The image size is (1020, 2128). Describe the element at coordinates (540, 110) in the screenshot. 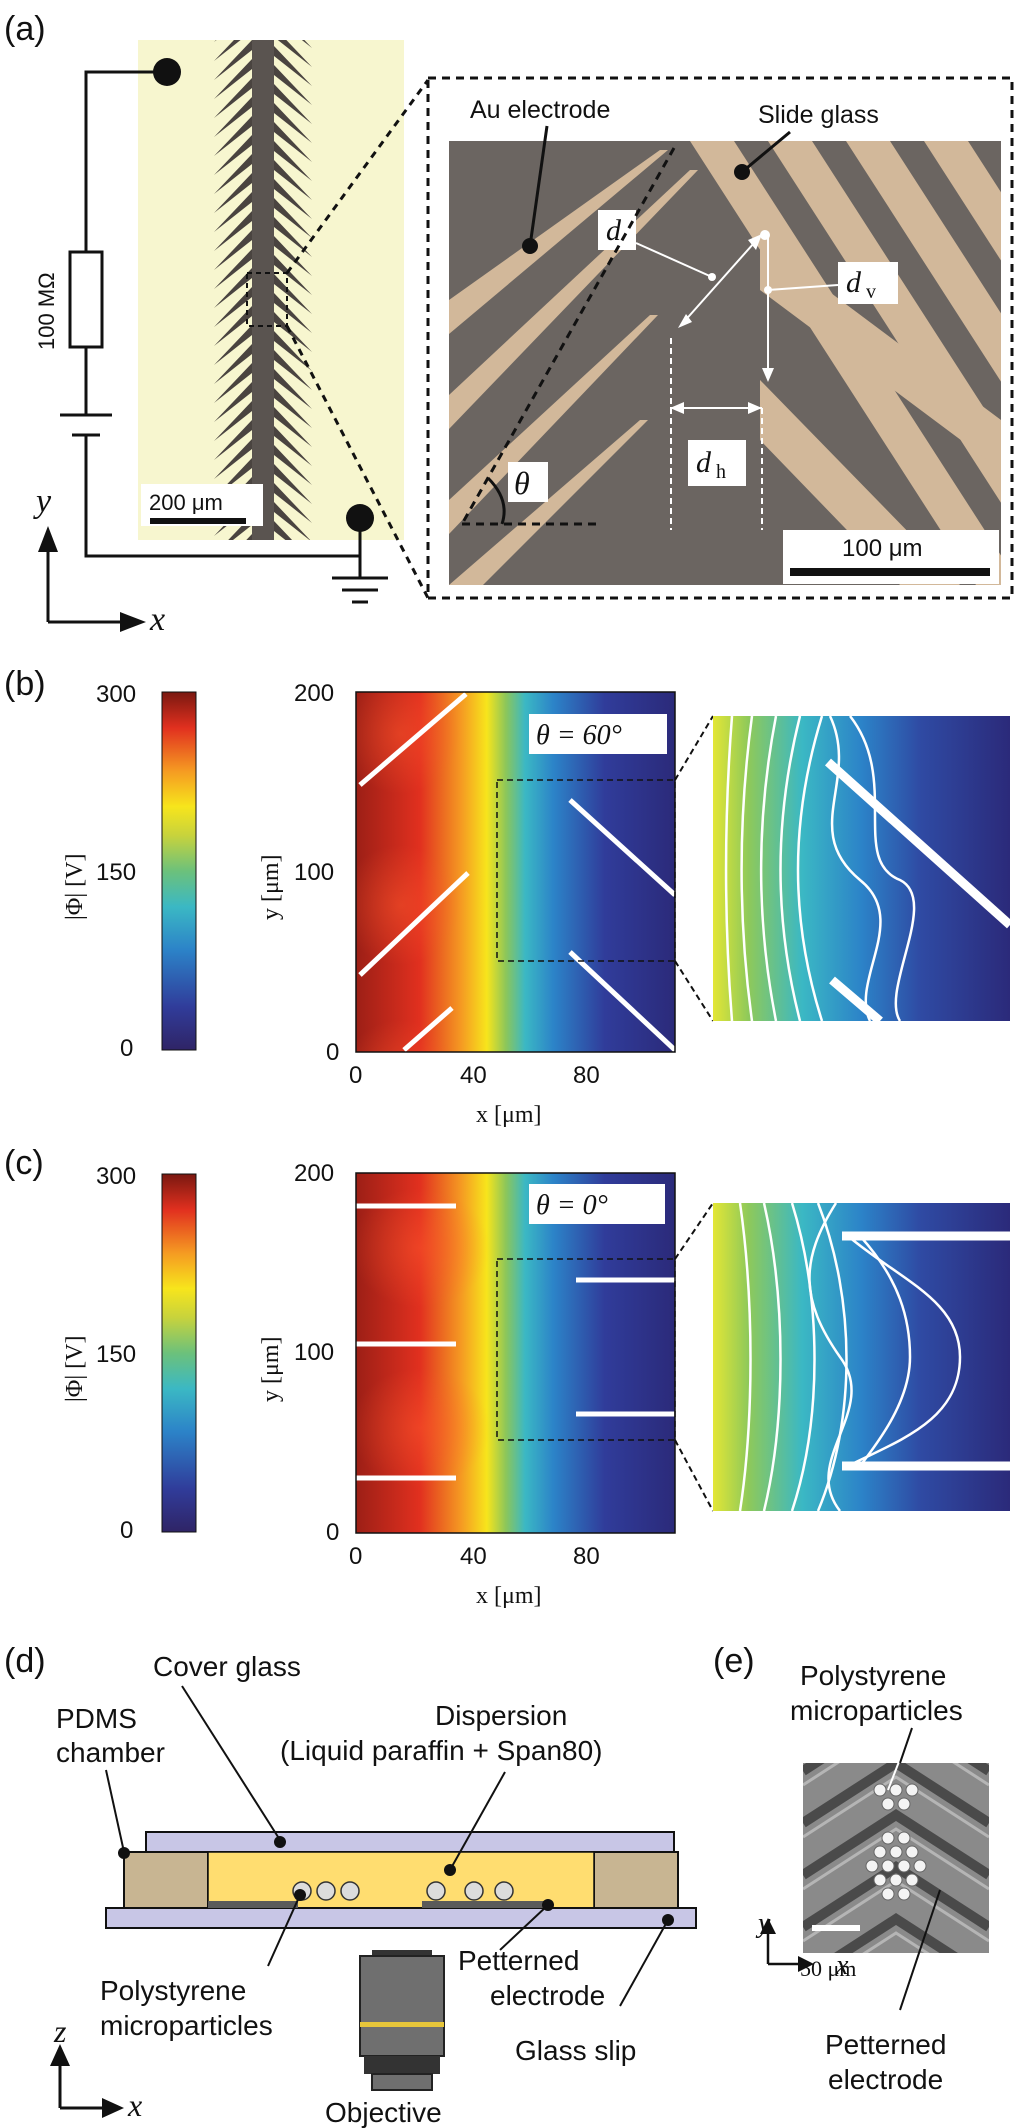

I see `label-au-electrode: Au electrode` at that location.